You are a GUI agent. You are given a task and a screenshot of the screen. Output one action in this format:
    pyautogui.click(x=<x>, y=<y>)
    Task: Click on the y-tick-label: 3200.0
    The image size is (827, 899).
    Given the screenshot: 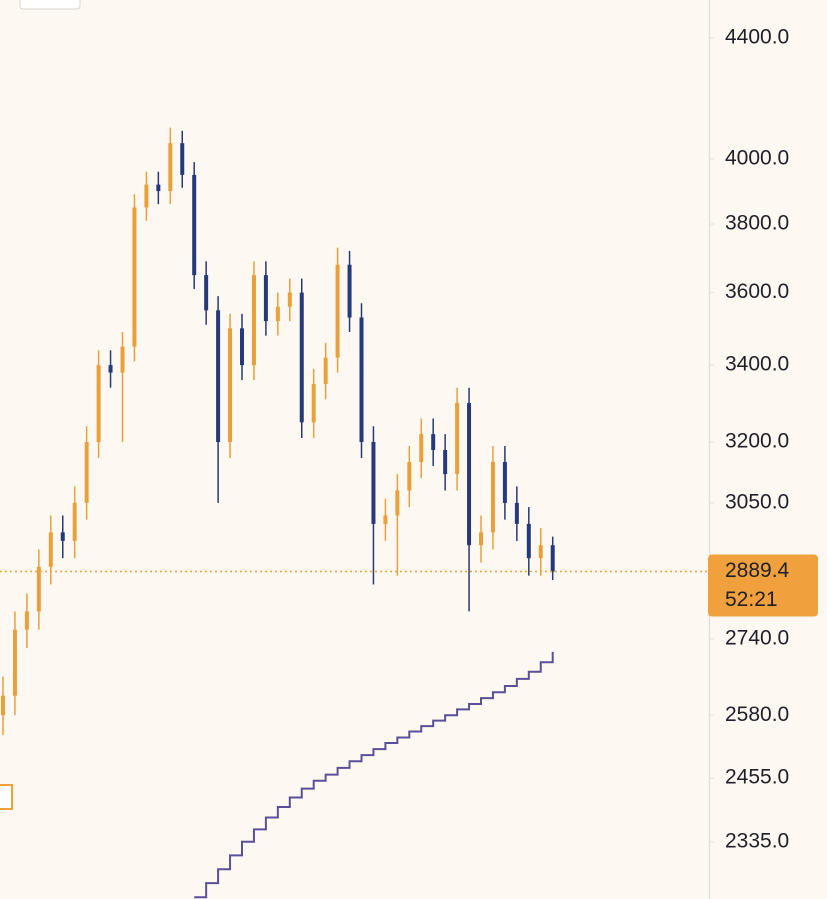 What is the action you would take?
    pyautogui.click(x=757, y=441)
    